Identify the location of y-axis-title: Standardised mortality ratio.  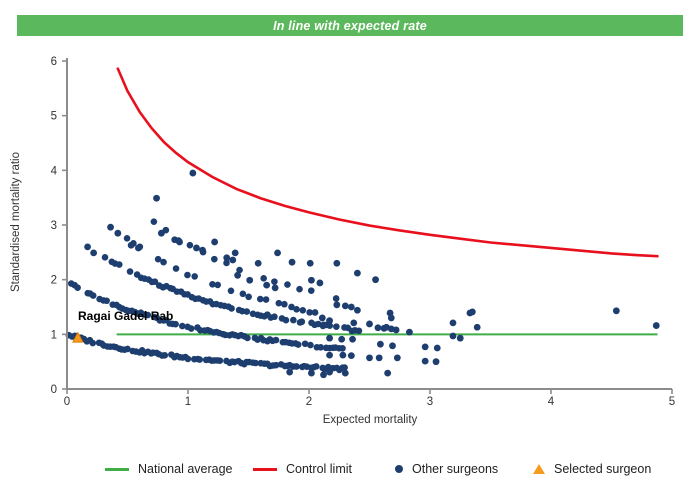
(16, 222).